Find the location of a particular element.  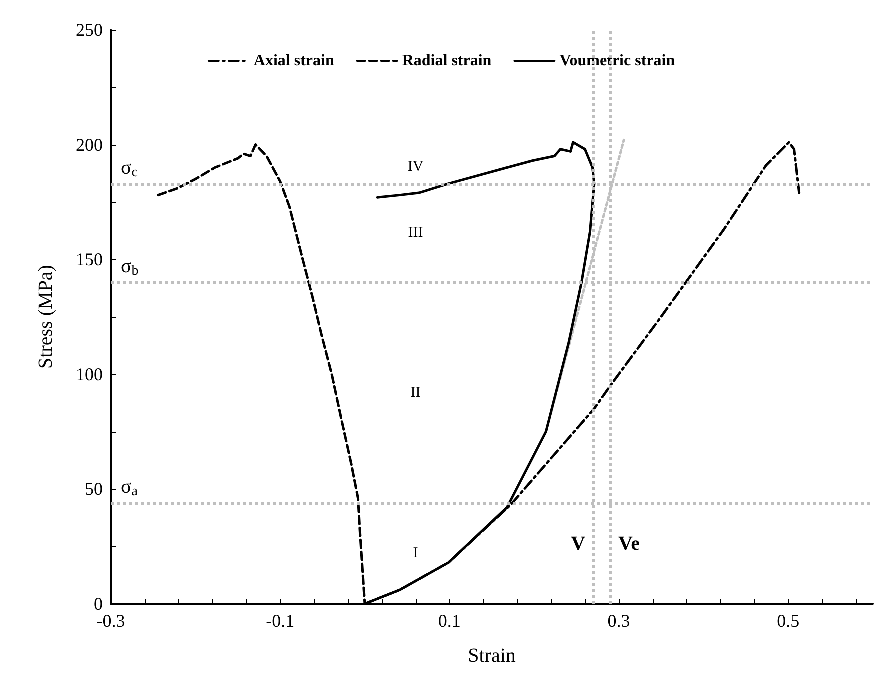

x-axis-title: Strain is located at coordinates (492, 656).